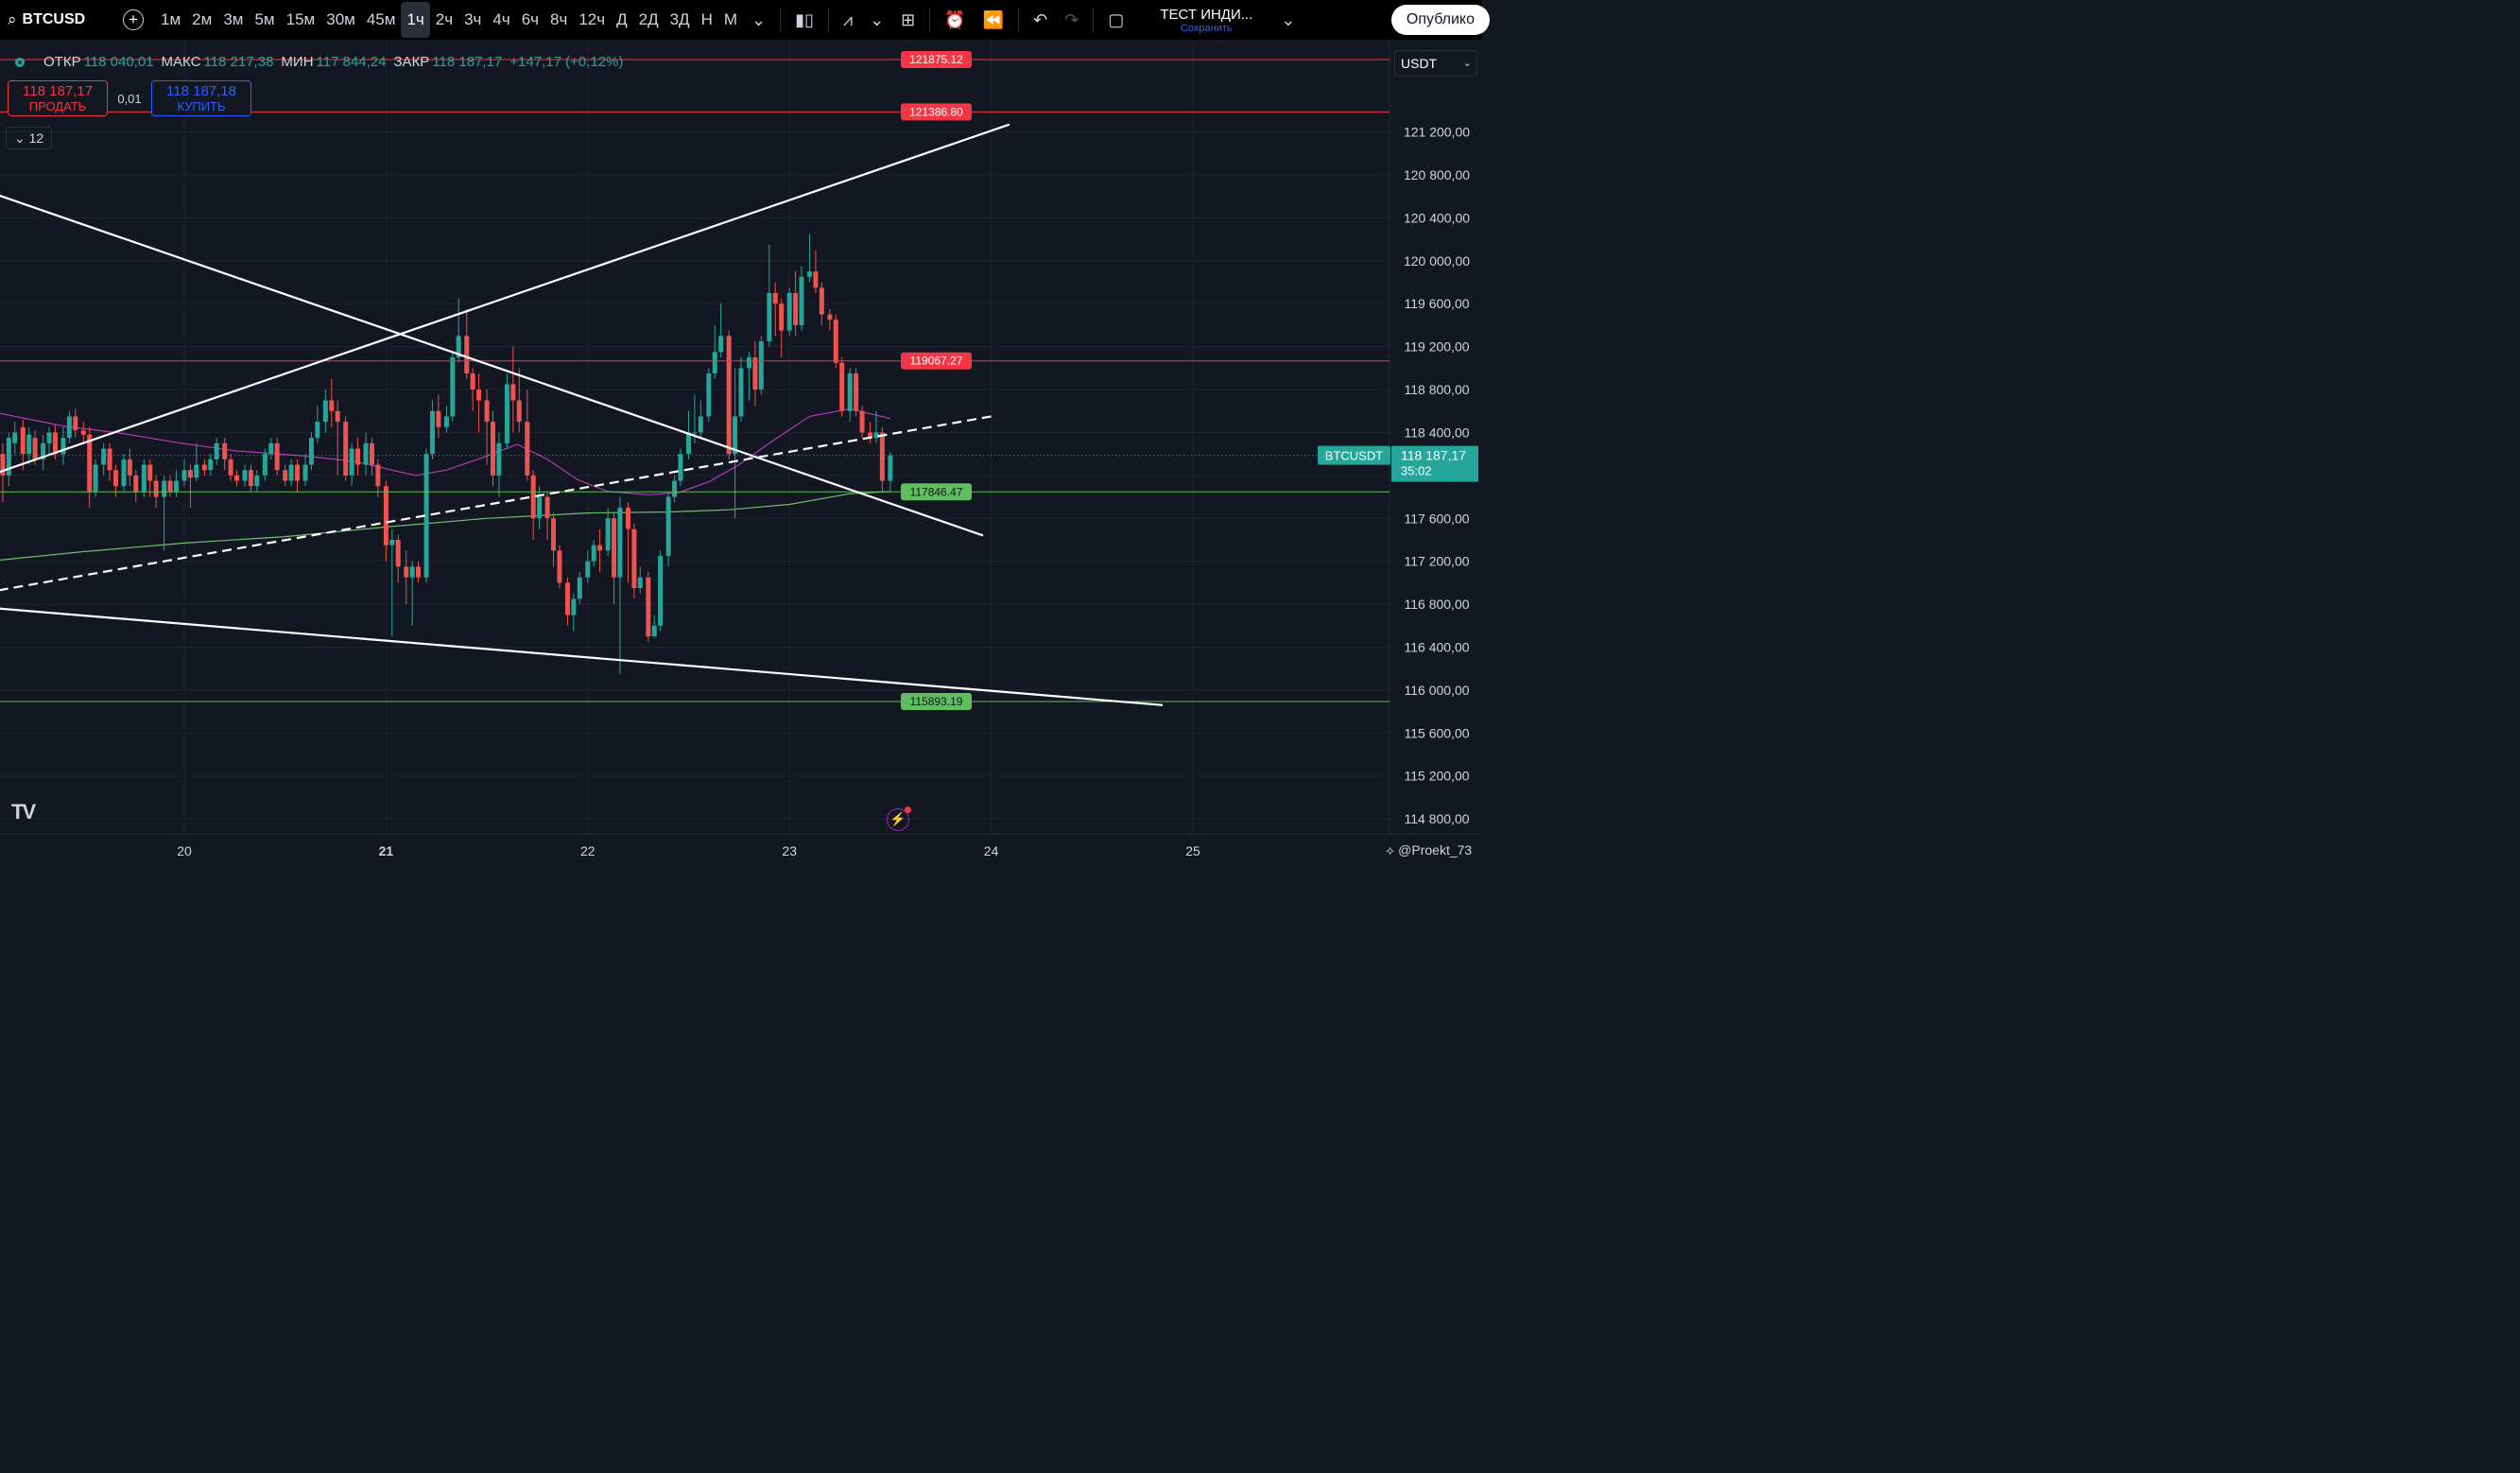 The height and width of the screenshot is (1473, 2520). I want to click on timeframe-3Д: 3Д, so click(679, 19).